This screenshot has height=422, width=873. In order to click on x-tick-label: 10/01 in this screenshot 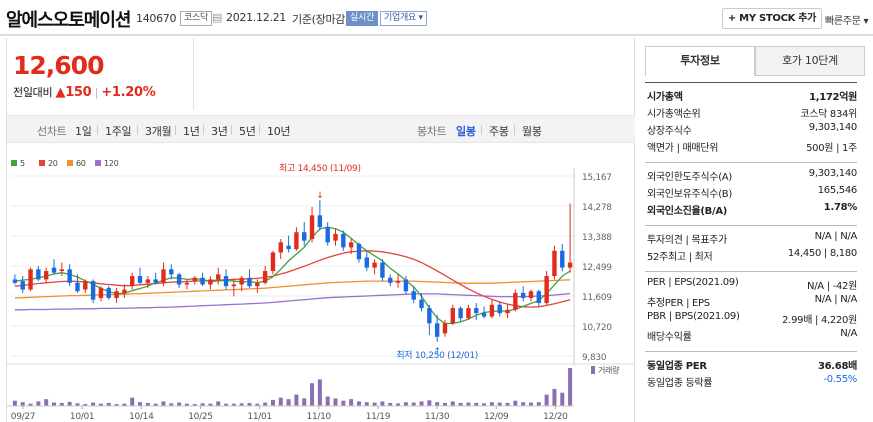, I will do `click(82, 417)`.